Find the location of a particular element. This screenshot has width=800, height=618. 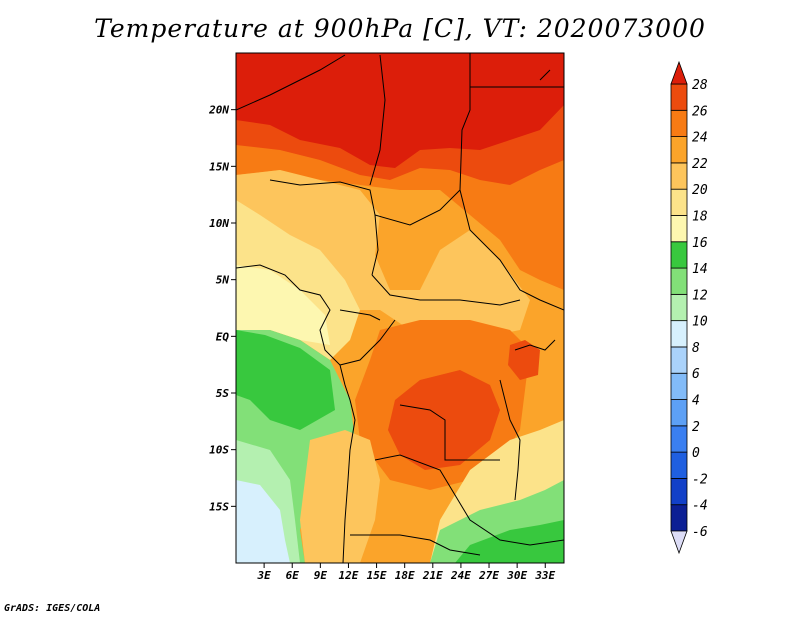

colorbar-label: 22 is located at coordinates (700, 164).